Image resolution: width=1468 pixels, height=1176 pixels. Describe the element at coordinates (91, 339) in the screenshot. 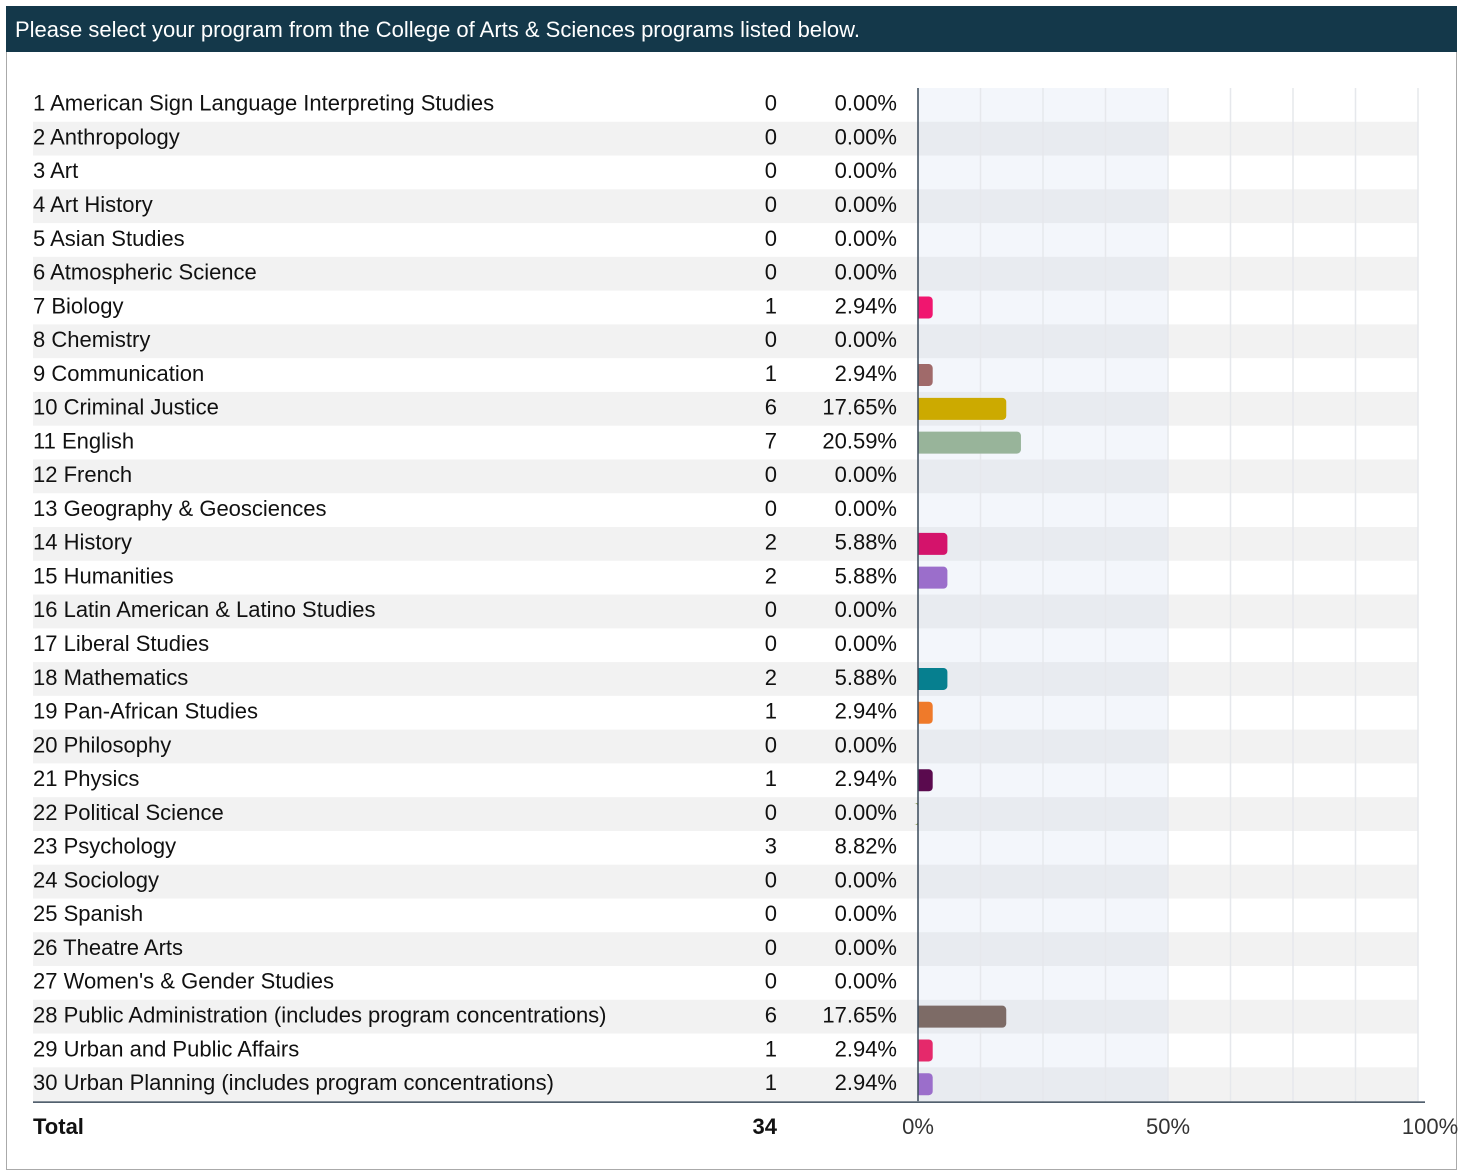

I see `category-label: 8 Chemistry` at that location.